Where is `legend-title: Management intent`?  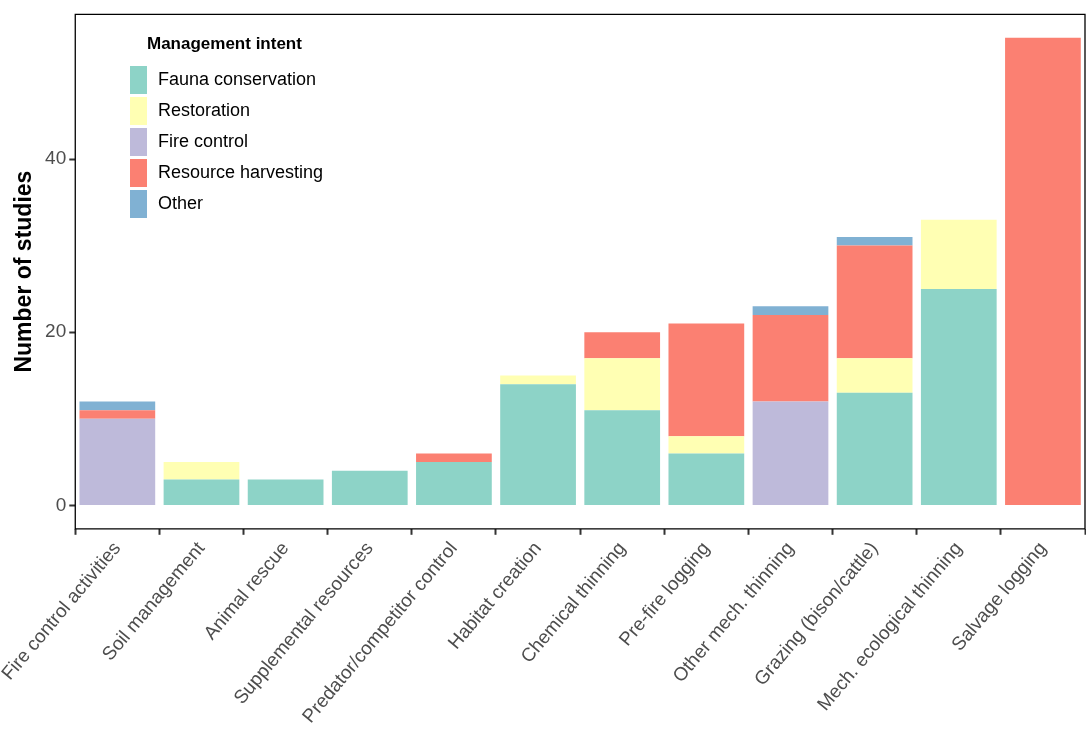
legend-title: Management intent is located at coordinates (225, 44).